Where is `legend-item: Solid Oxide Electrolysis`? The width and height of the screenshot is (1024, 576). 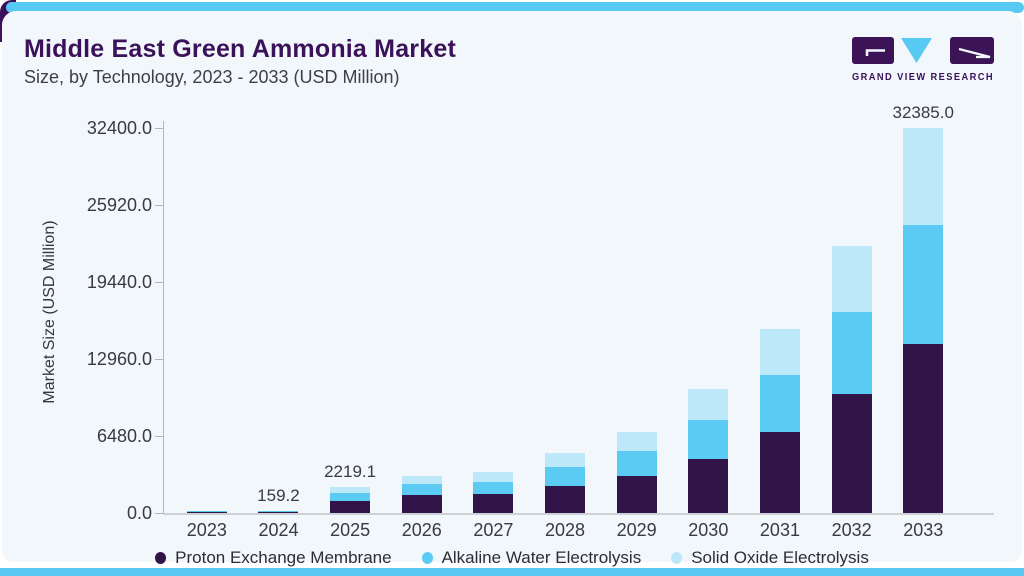 legend-item: Solid Oxide Electrolysis is located at coordinates (770, 558).